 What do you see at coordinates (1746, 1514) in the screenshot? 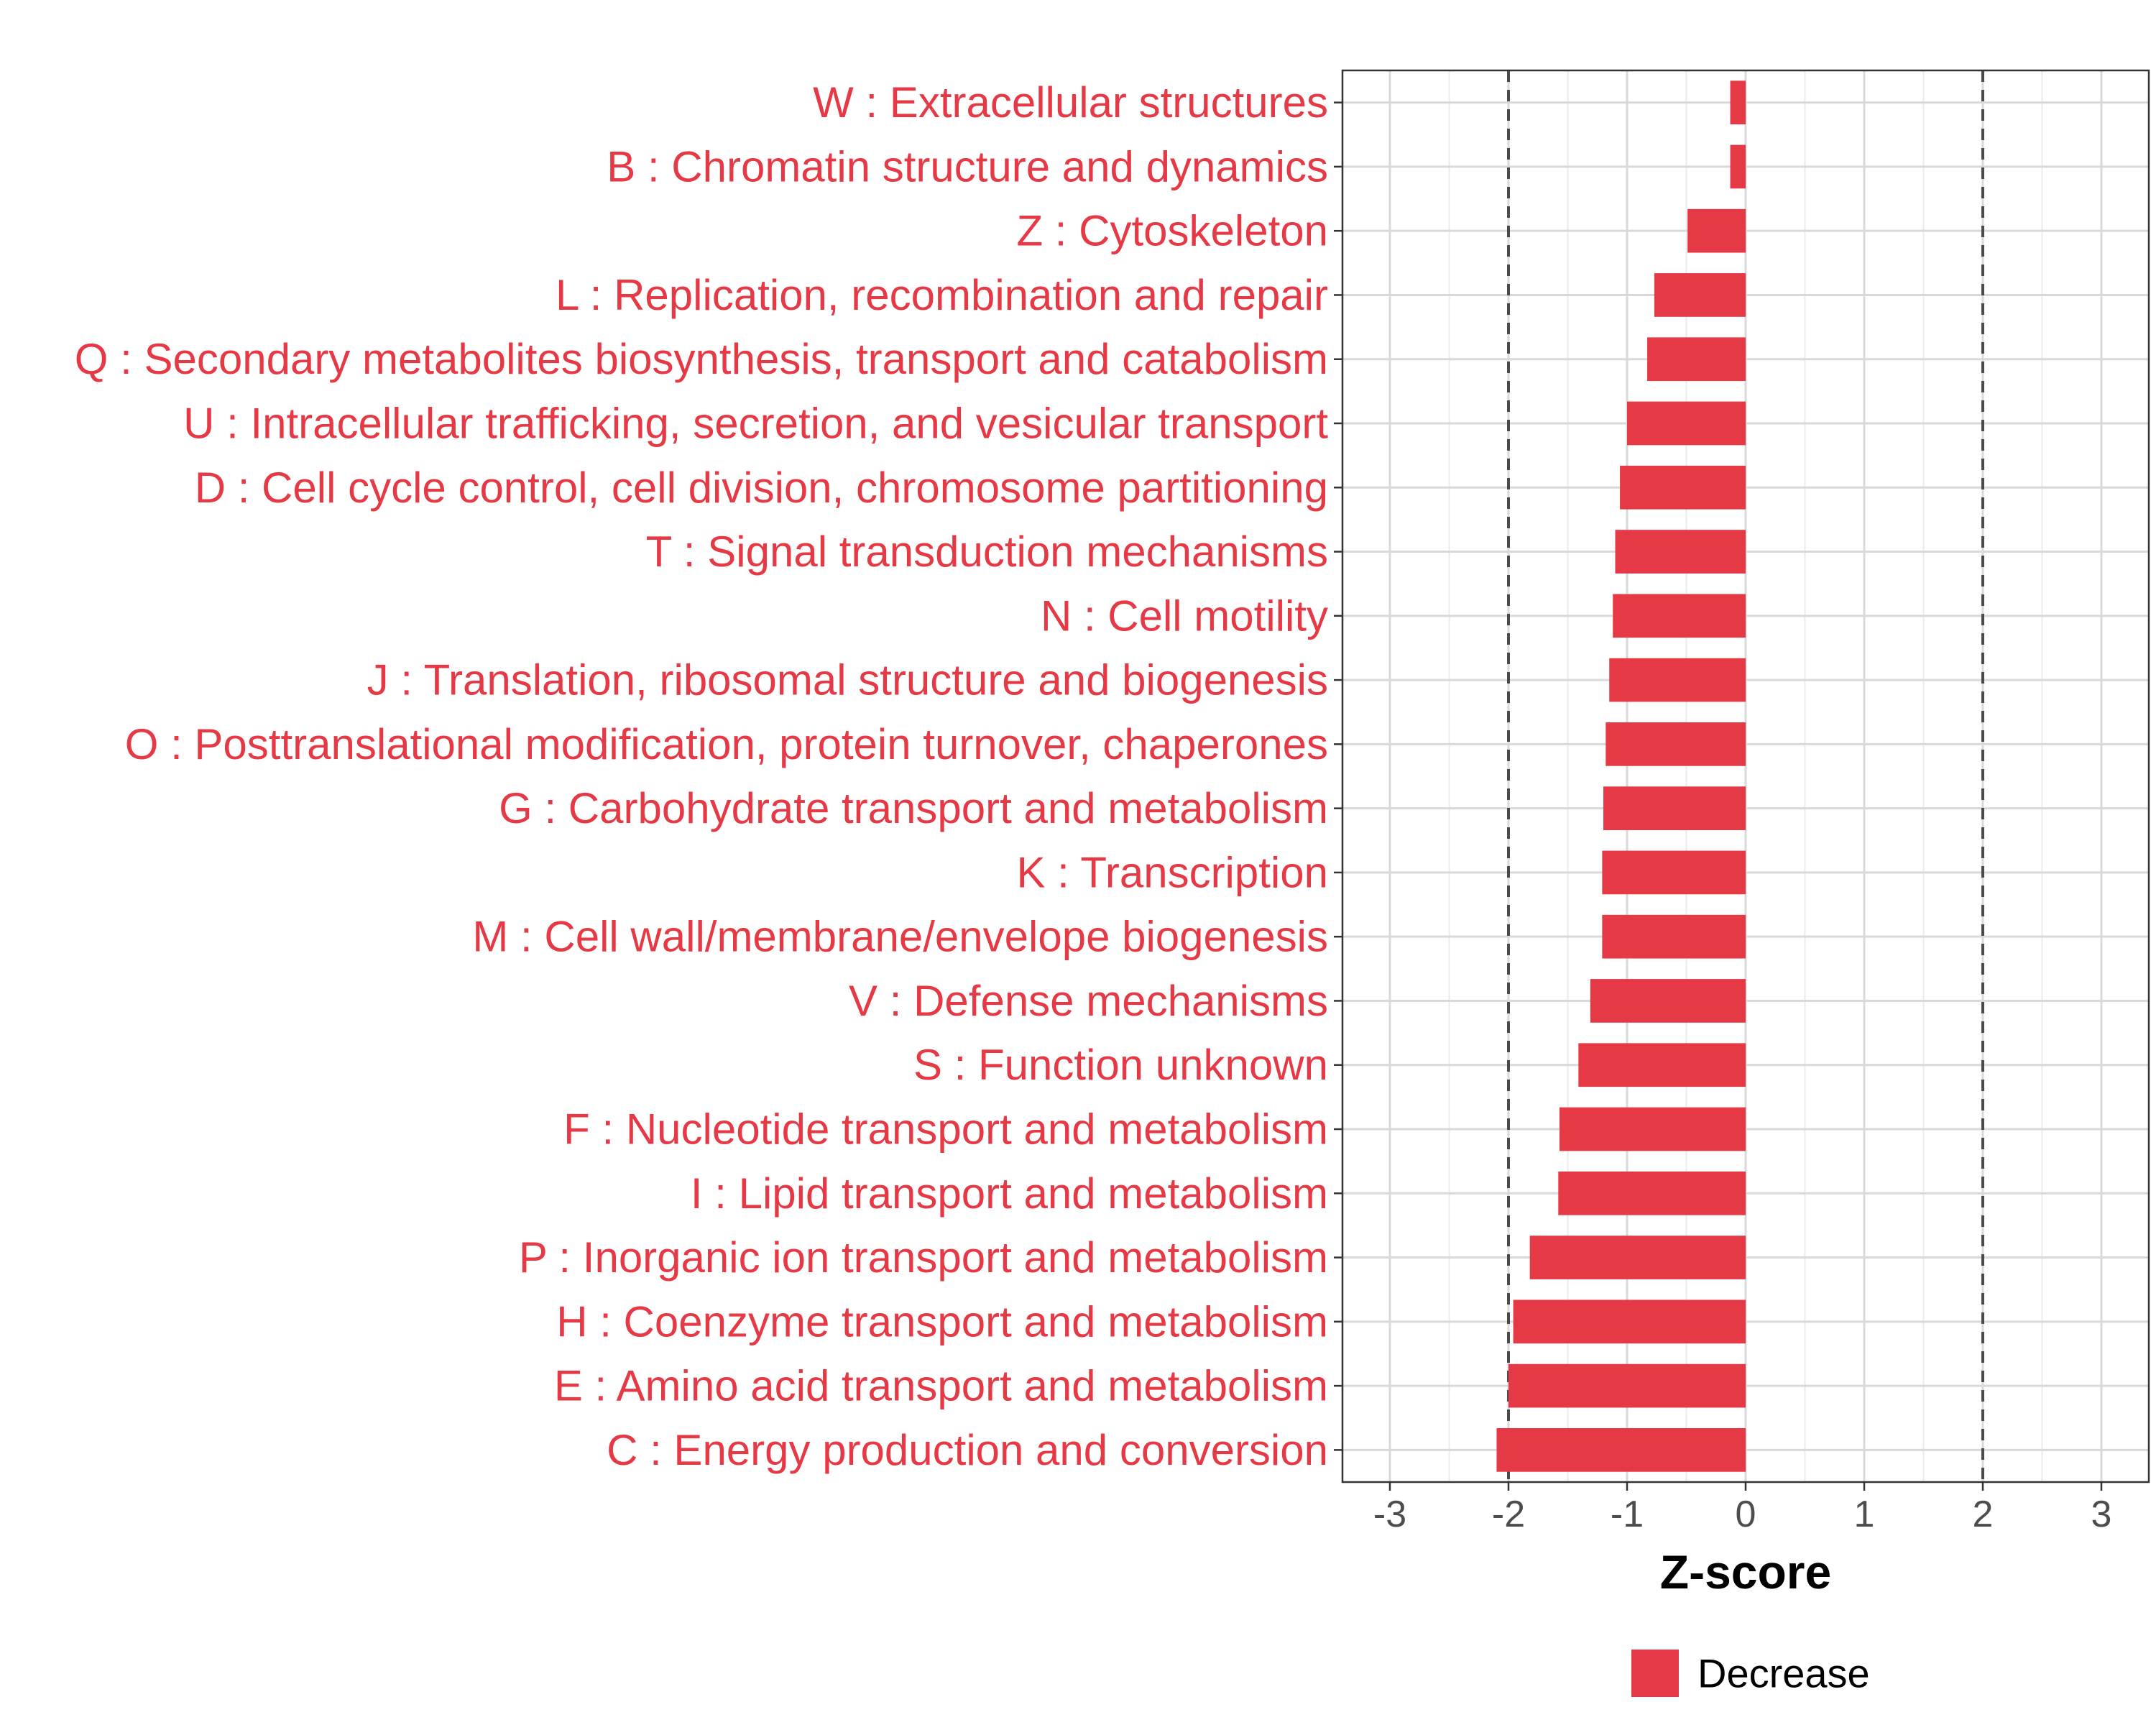
I see `x-tick-label: 0` at bounding box center [1746, 1514].